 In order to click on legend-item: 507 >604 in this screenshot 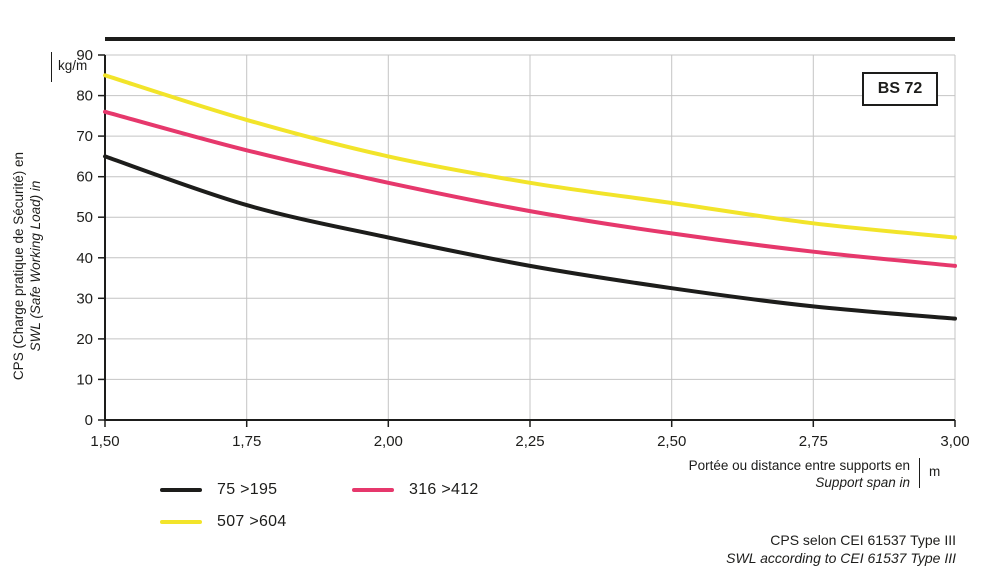, I will do `click(223, 521)`.